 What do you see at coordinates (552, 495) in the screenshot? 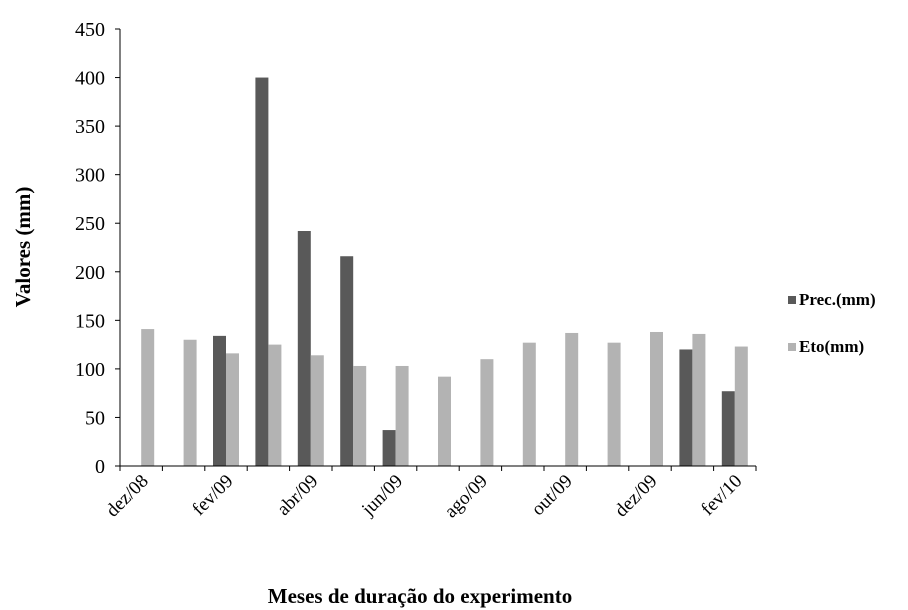
I see `x-tick-label: out/09` at bounding box center [552, 495].